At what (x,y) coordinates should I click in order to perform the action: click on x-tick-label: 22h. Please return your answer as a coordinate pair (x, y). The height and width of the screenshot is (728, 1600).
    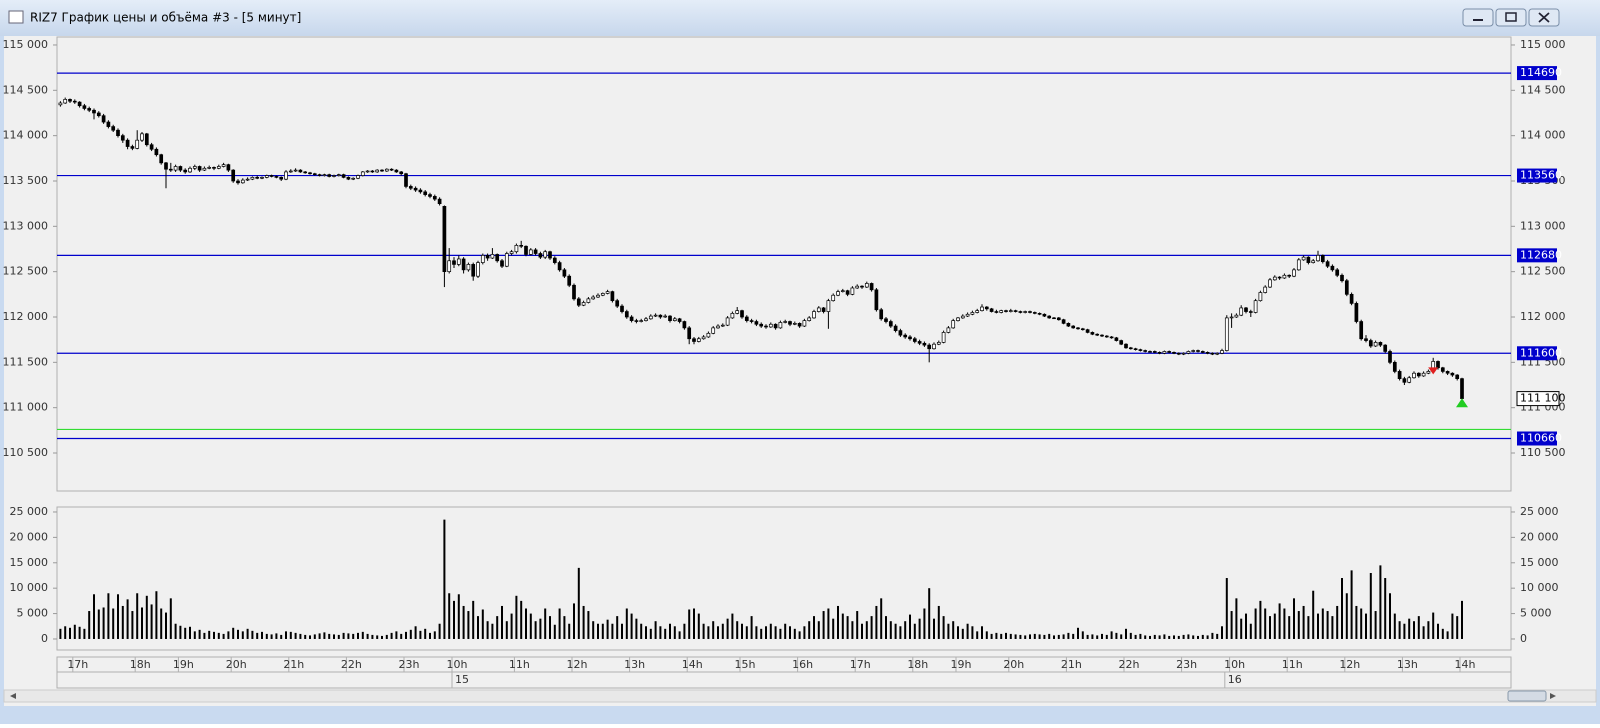
    Looking at the image, I should click on (1129, 664).